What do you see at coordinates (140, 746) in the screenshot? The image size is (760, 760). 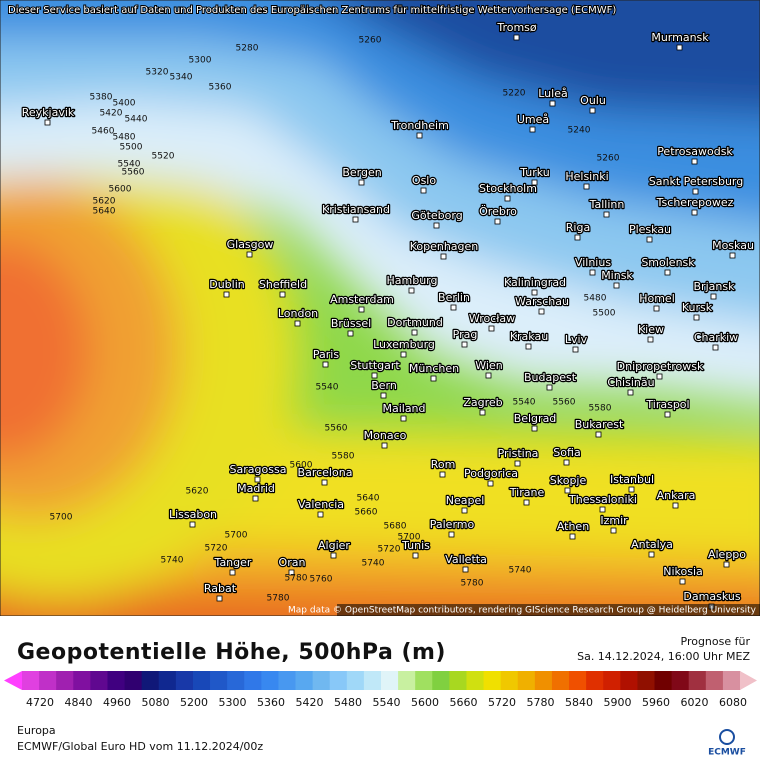 I see `model-run: ECMWF/Global Euro HD vom 11.12.2024/00z` at bounding box center [140, 746].